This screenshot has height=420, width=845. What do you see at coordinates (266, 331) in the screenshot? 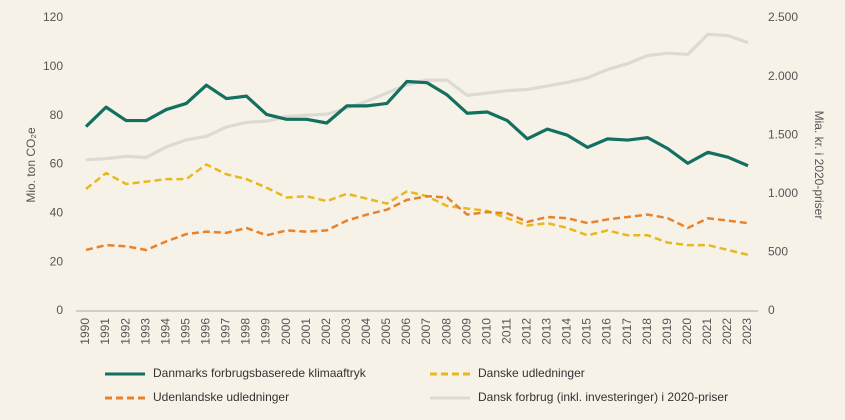
I see `x-tick-label: 1999` at bounding box center [266, 331].